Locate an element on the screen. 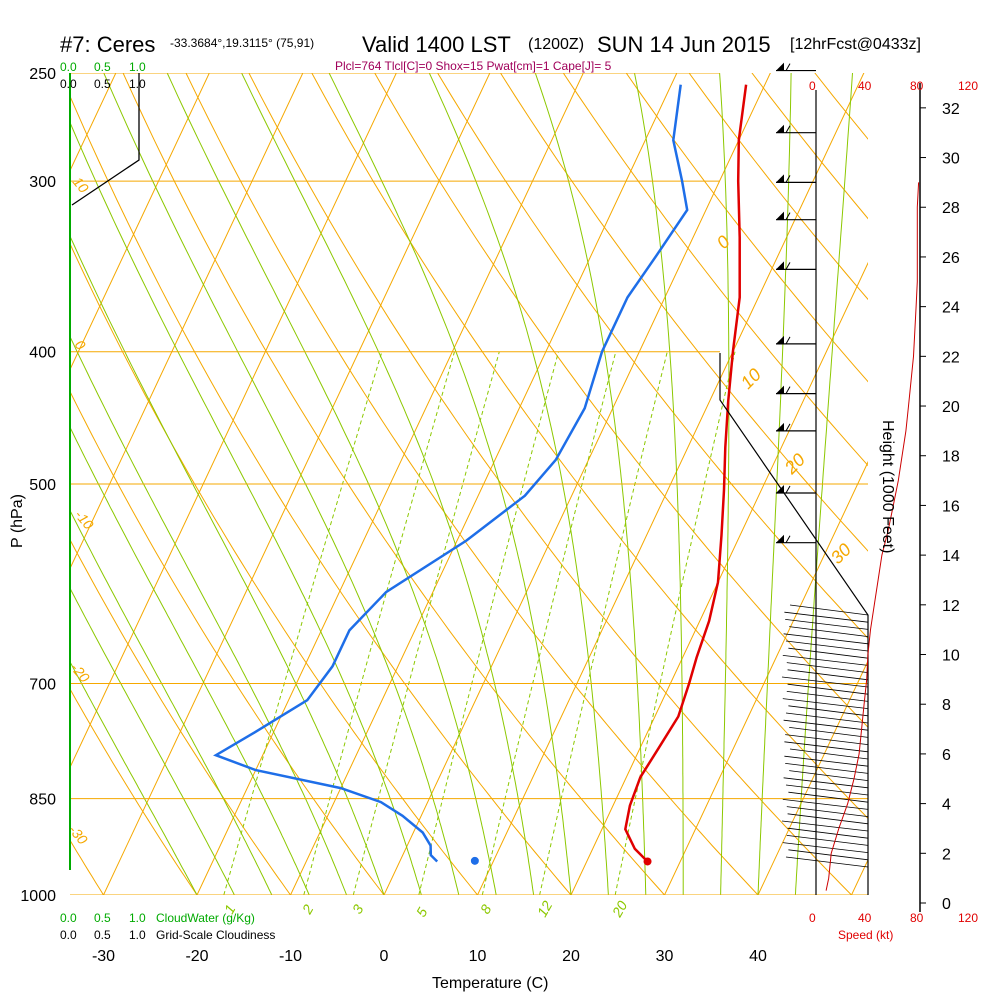 The width and height of the screenshot is (1000, 1000). speed-bottom-tick-2: 80 is located at coordinates (917, 918).